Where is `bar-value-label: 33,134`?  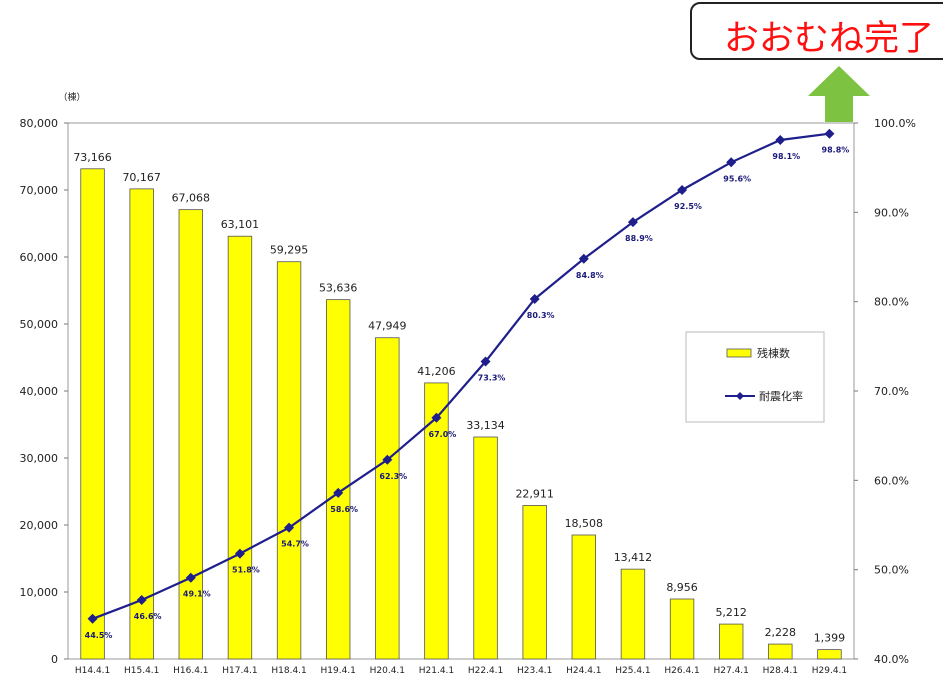 bar-value-label: 33,134 is located at coordinates (485, 425).